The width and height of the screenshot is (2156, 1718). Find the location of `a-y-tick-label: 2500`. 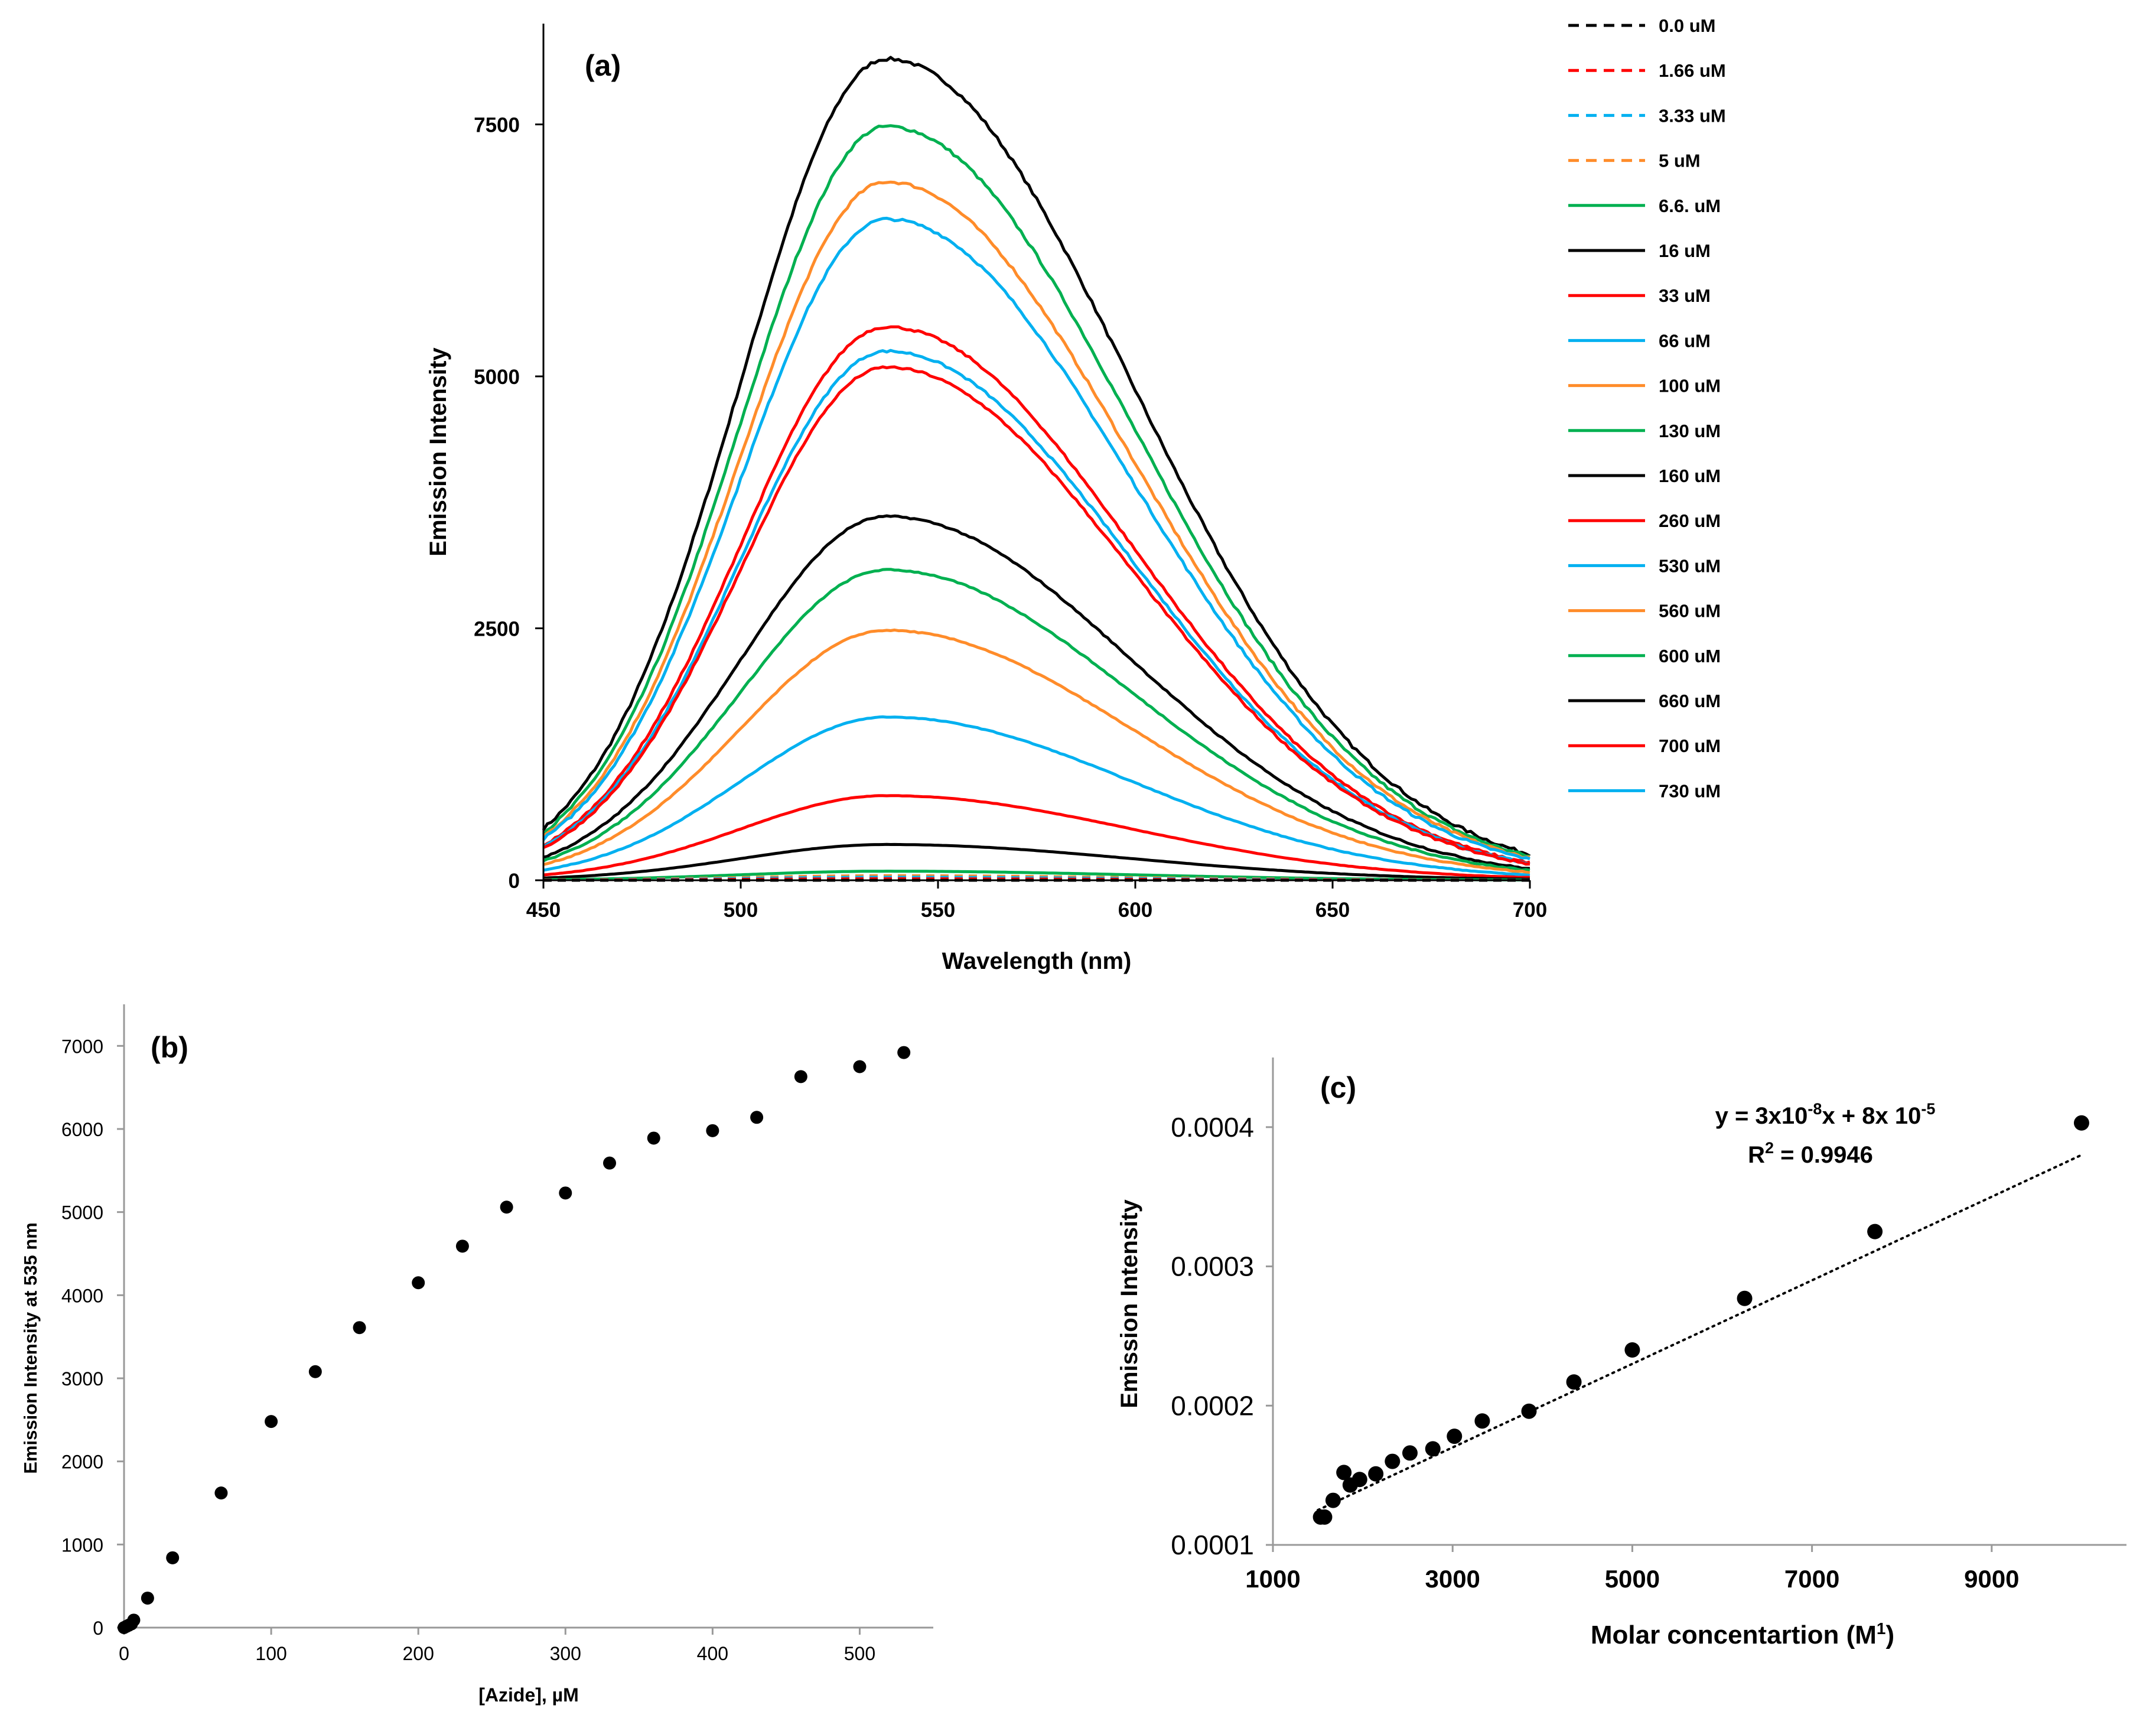

a-y-tick-label: 2500 is located at coordinates (497, 630).